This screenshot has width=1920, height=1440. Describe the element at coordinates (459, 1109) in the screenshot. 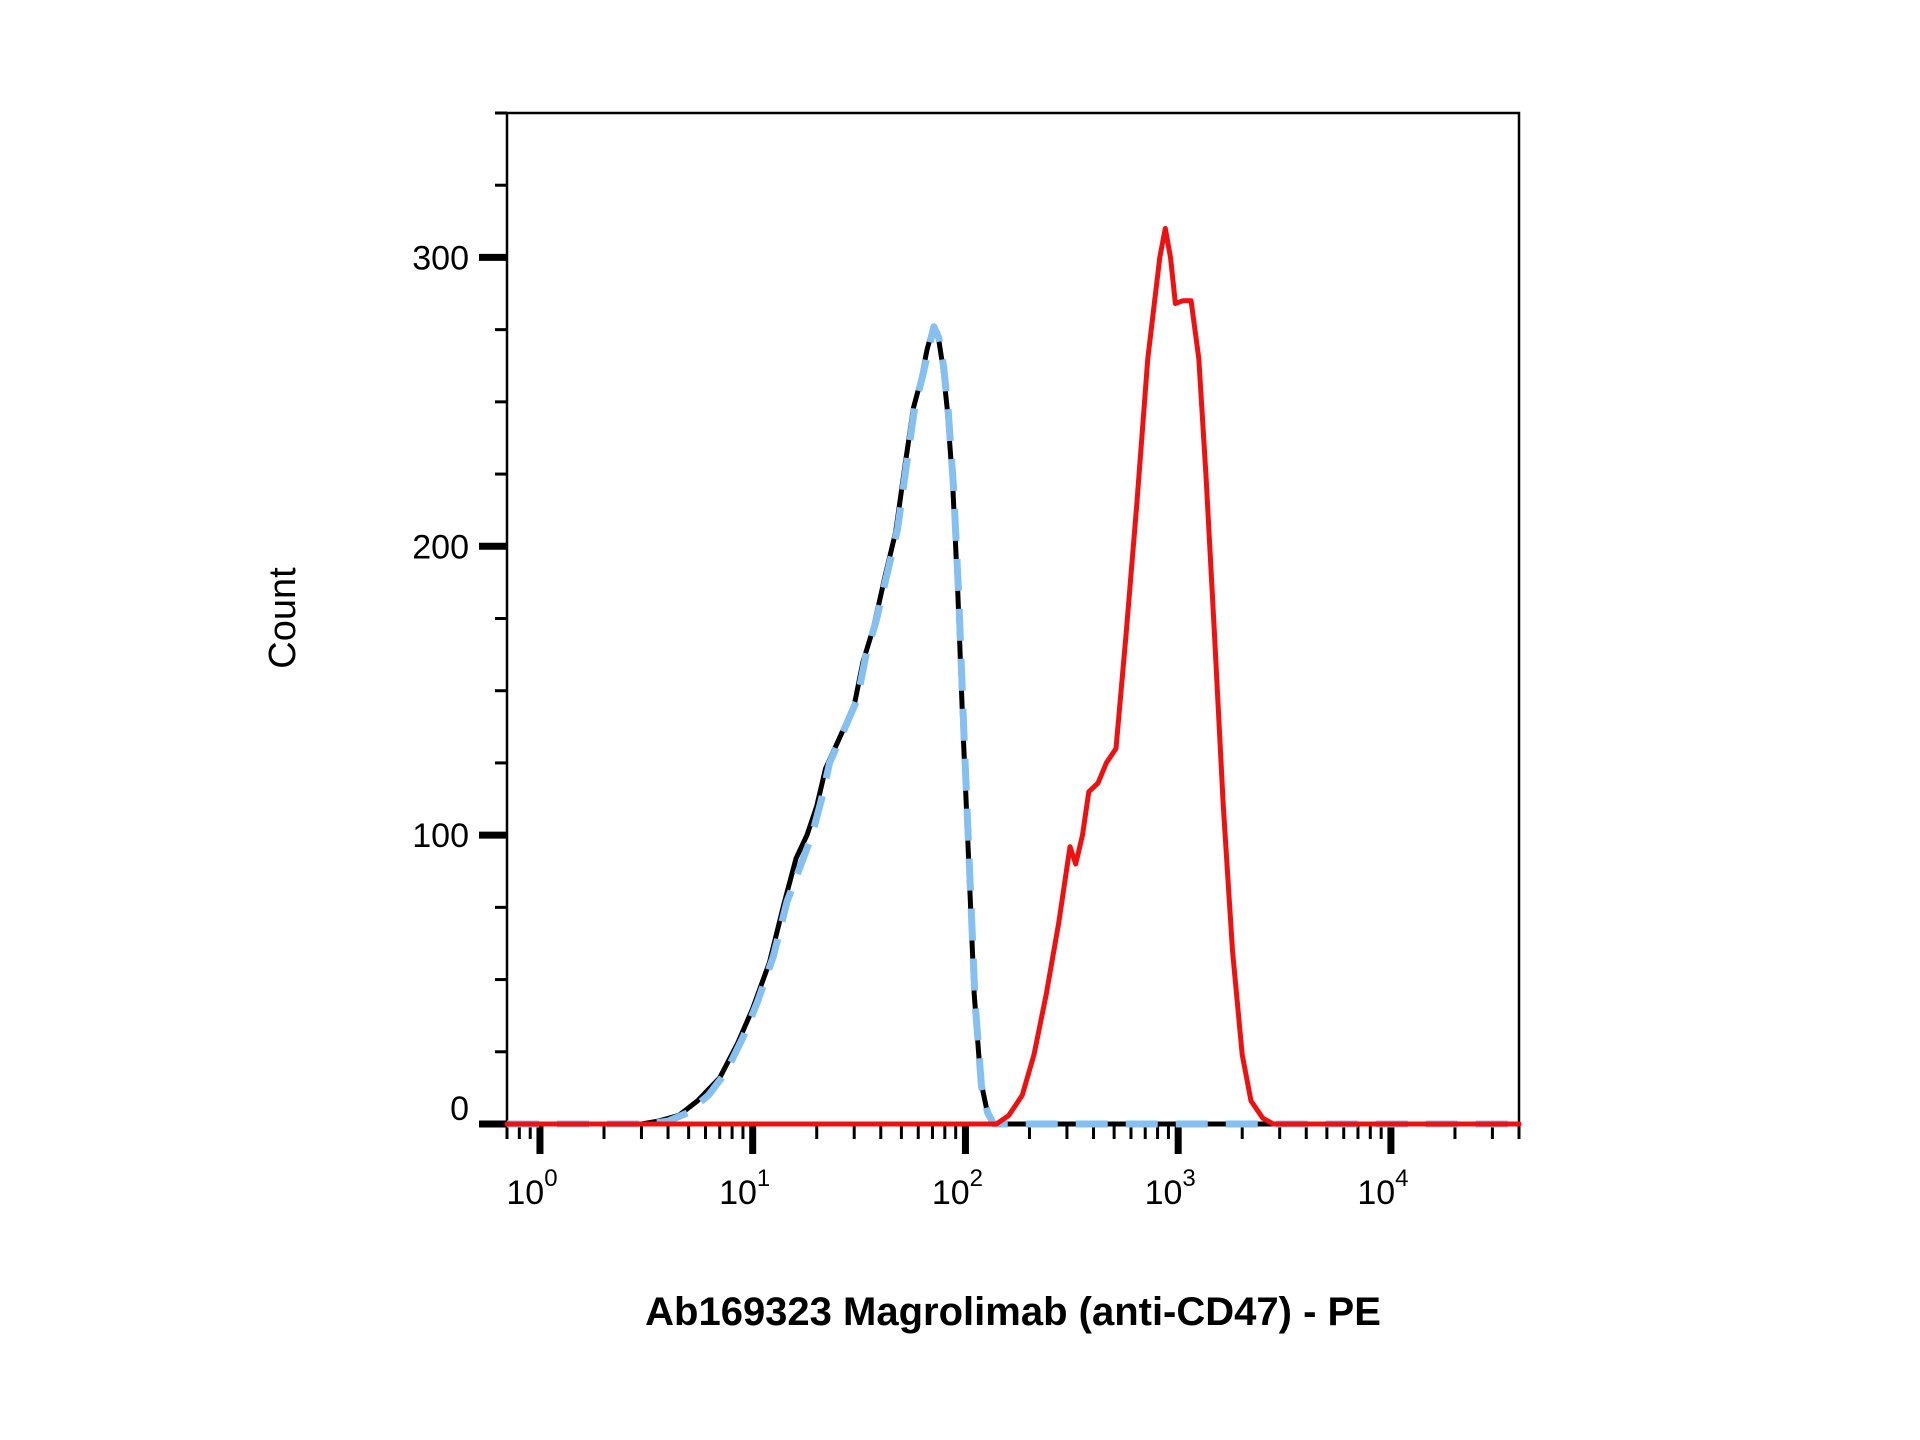

I see `y-tick-label: 0` at that location.